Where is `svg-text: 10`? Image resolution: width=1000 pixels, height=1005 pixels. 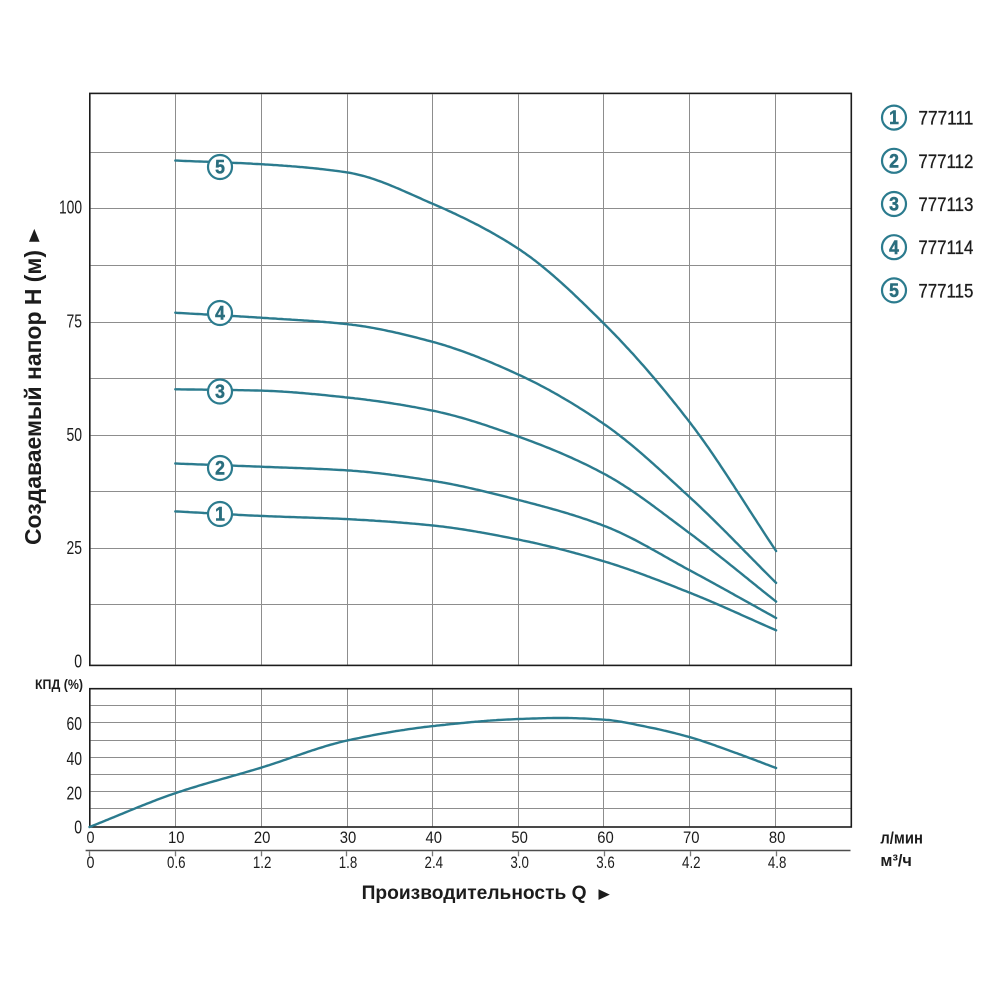
svg-text: 10 is located at coordinates (176, 837).